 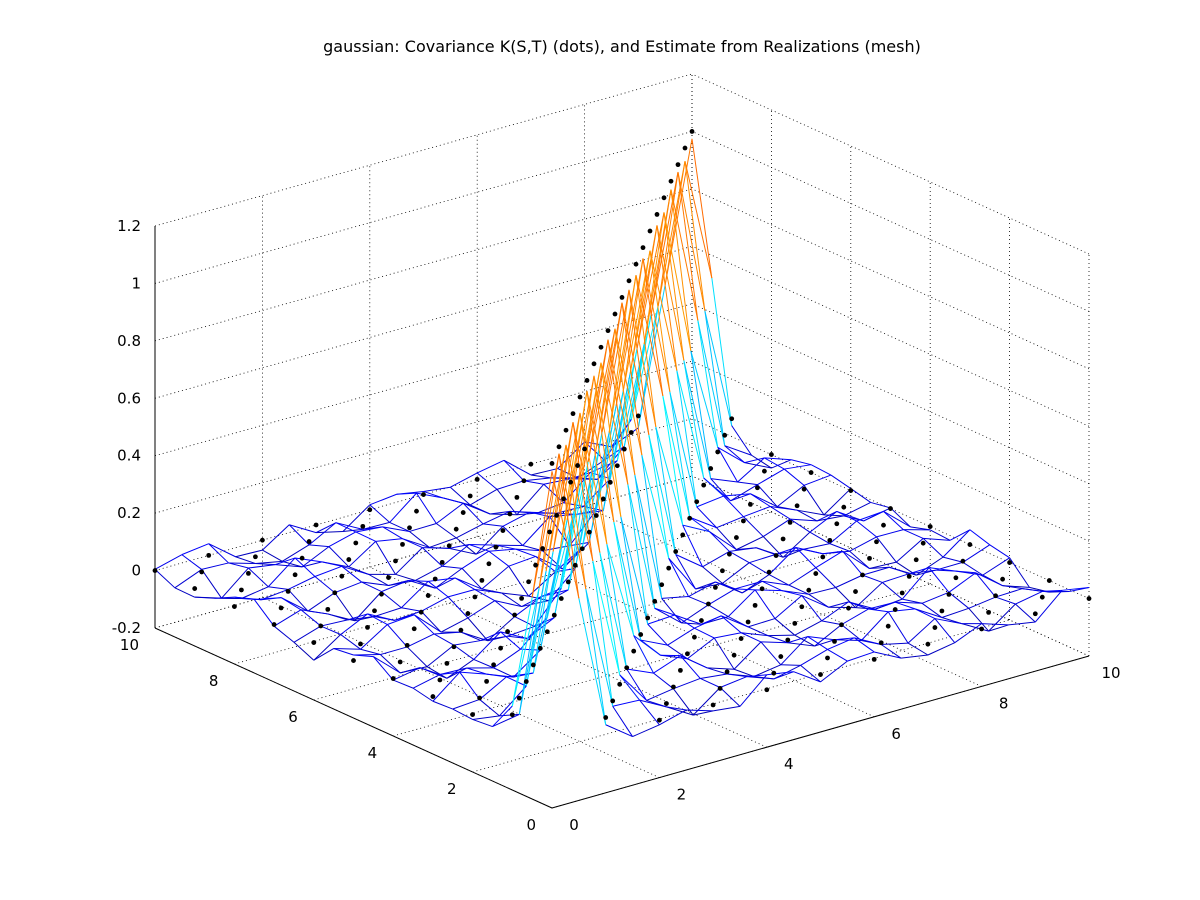 I want to click on x-tick-label-2: 4, so click(x=789, y=764).